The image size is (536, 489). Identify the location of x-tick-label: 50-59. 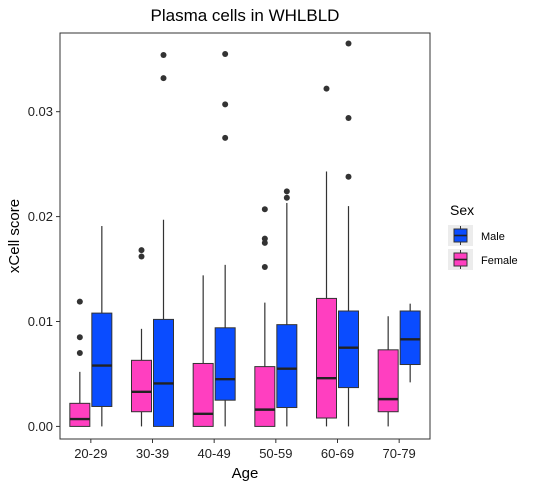
(275, 453).